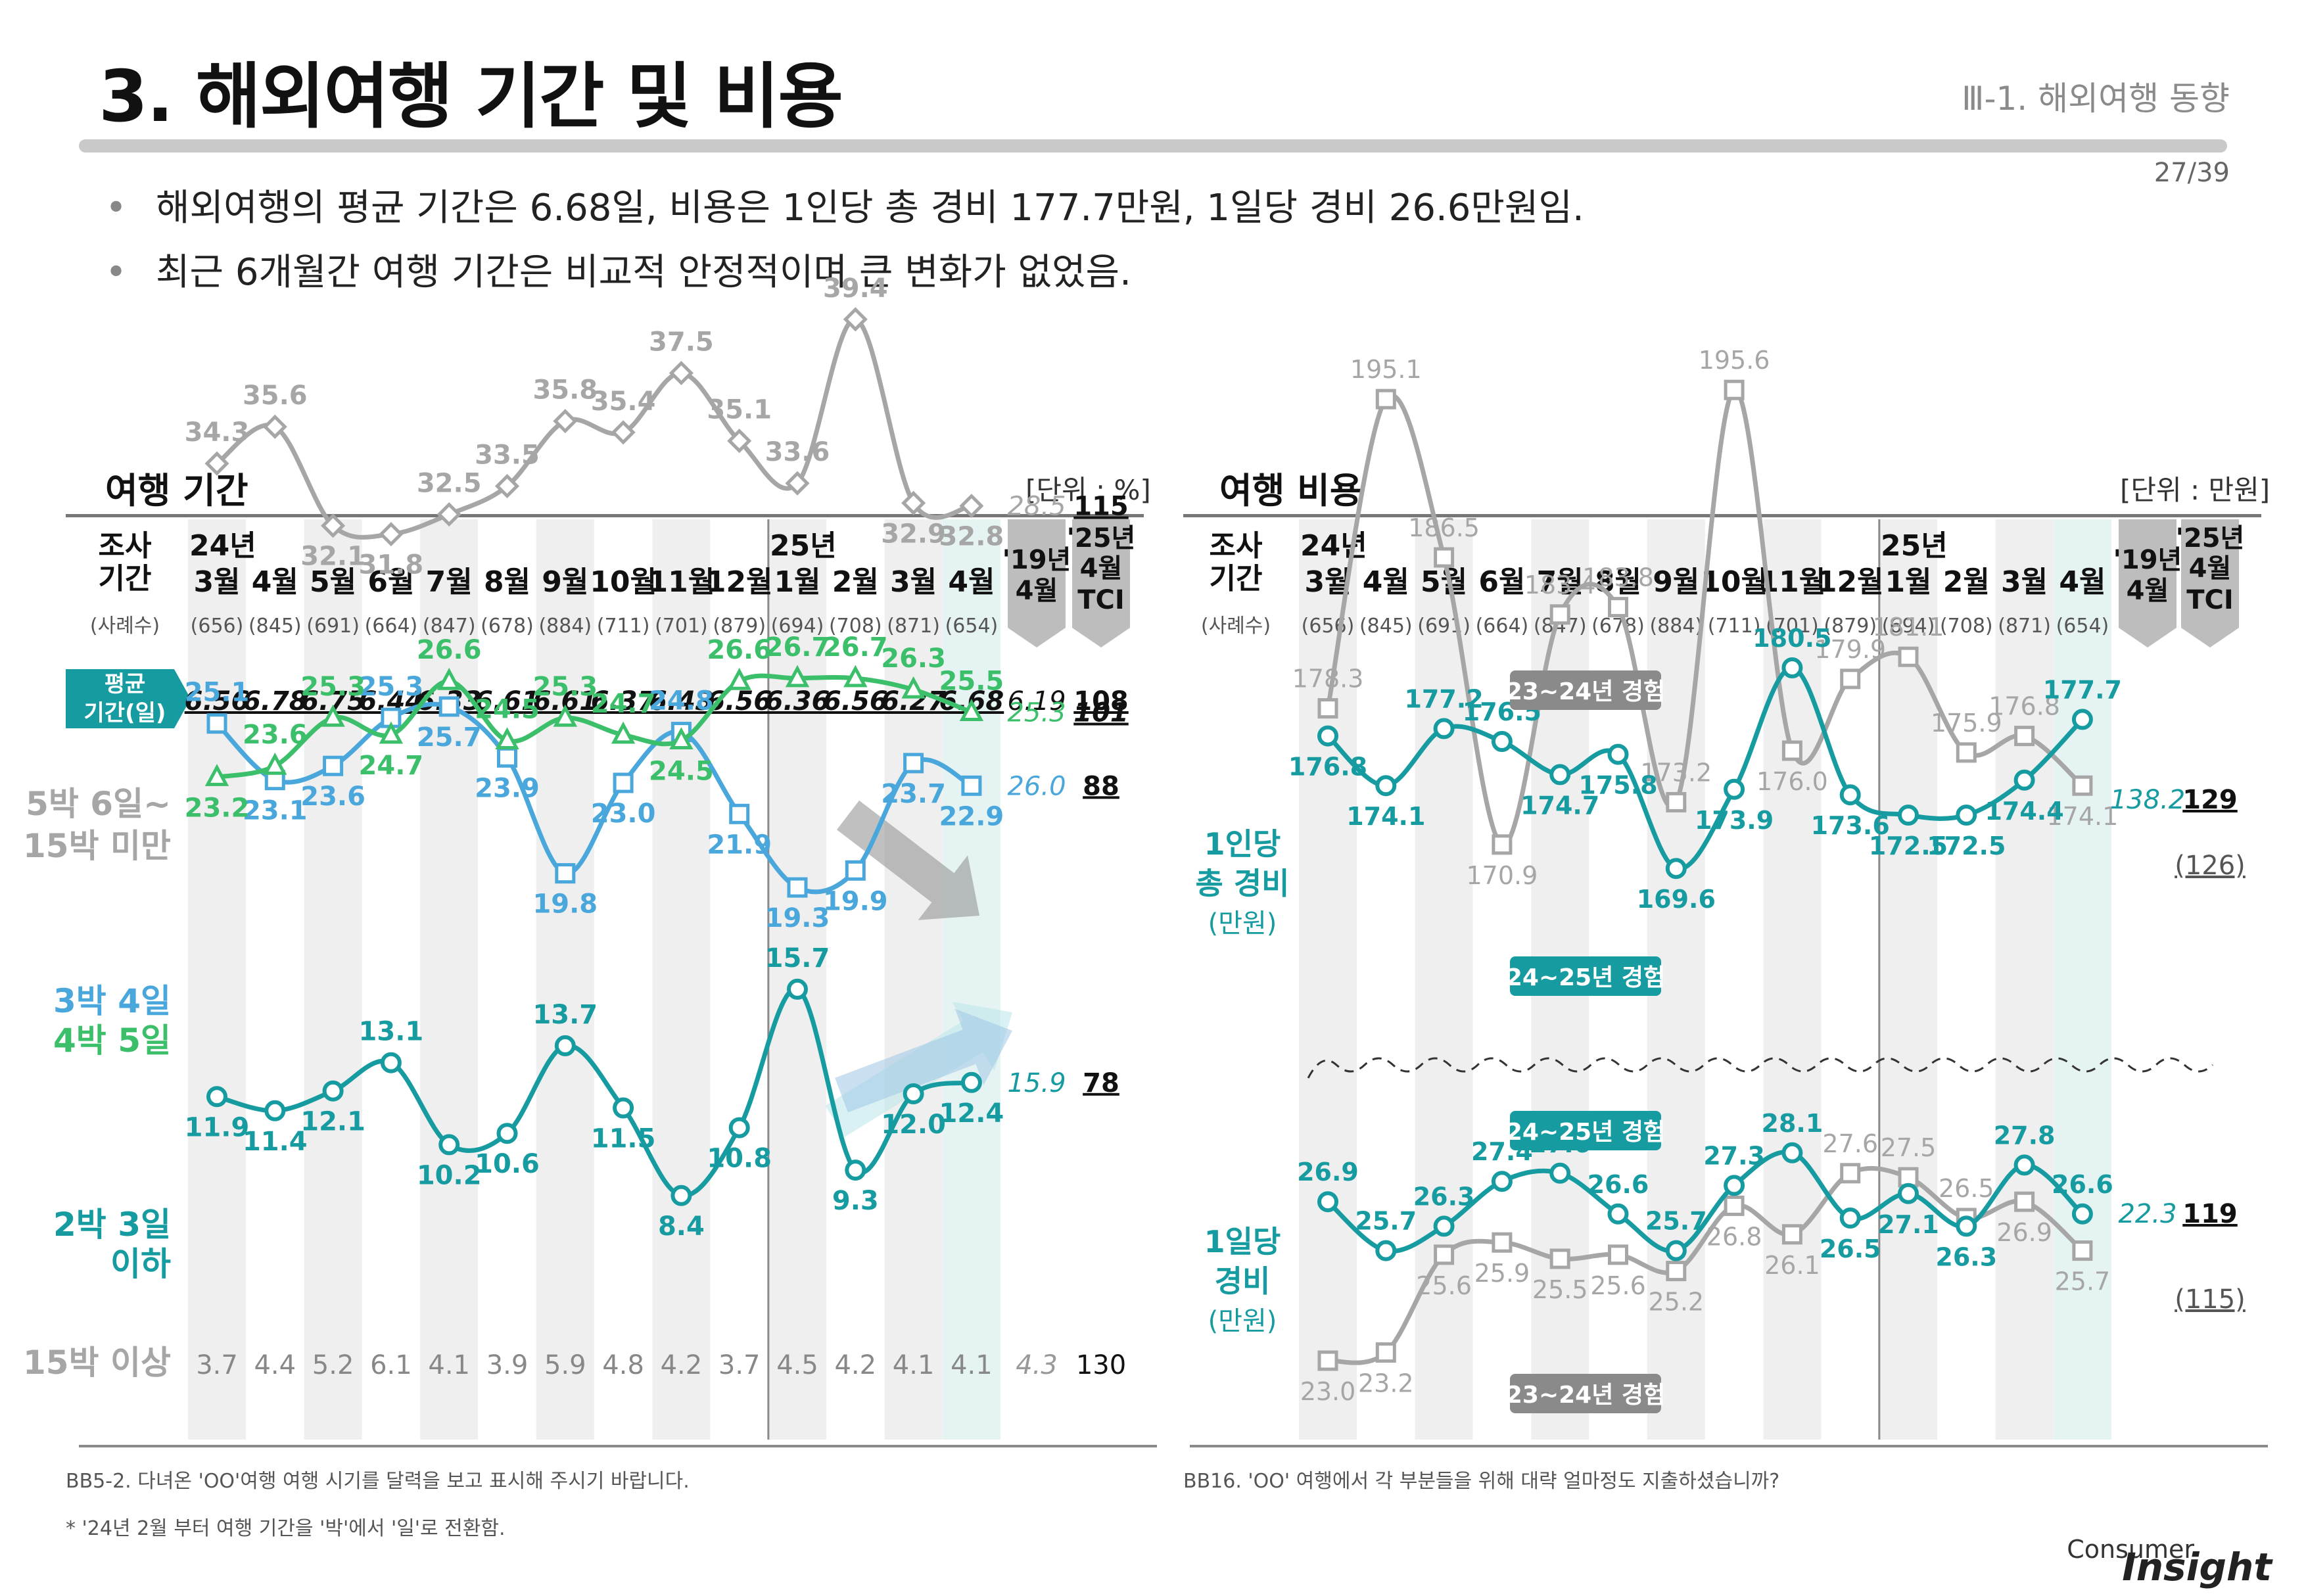 This screenshot has height=1596, width=2306. I want to click on data-label-green: 24.5, so click(507, 710).